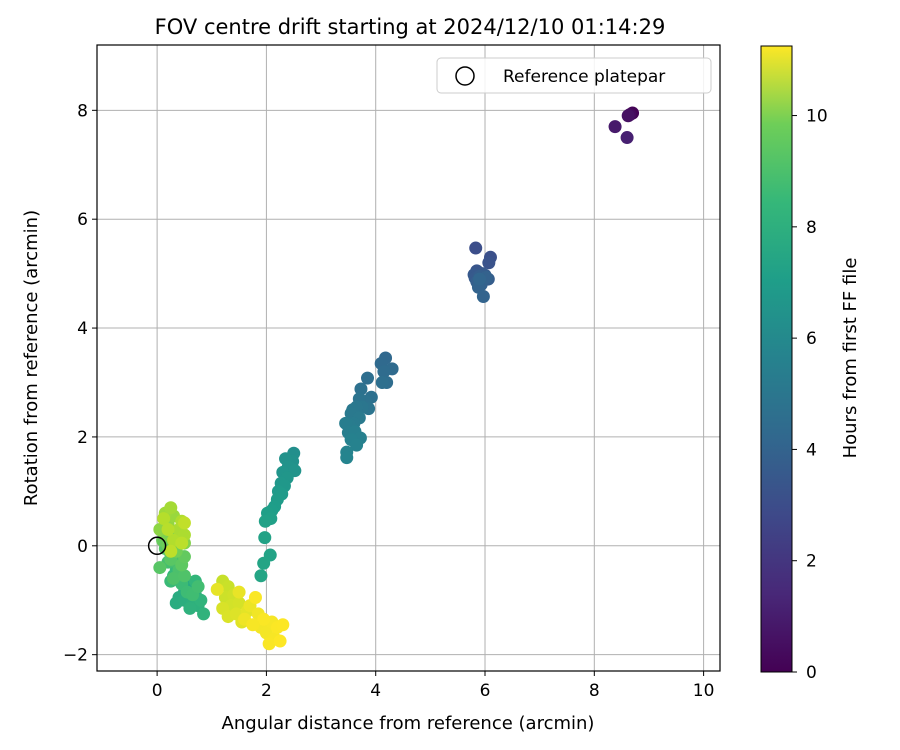 The width and height of the screenshot is (900, 750). I want to click on x-tick-label: 0, so click(157, 691).